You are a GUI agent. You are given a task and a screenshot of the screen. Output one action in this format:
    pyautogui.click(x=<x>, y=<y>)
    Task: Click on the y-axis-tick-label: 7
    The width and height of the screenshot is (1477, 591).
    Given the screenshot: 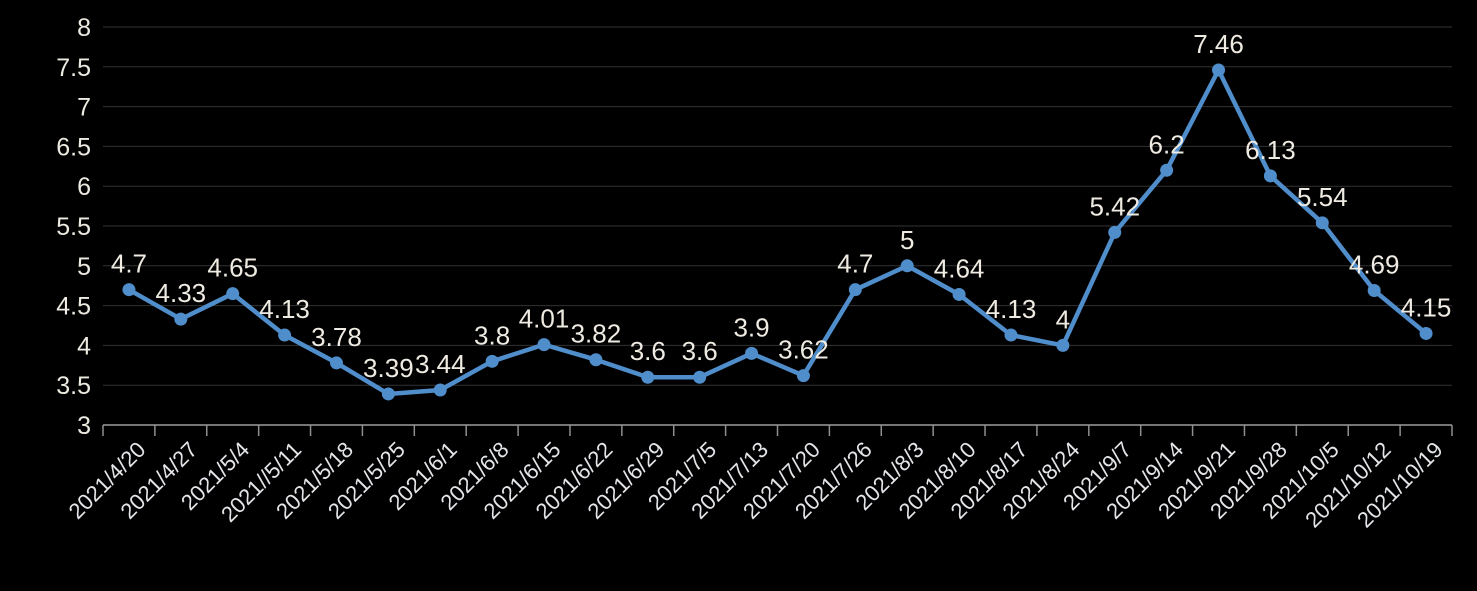 What is the action you would take?
    pyautogui.click(x=84, y=108)
    